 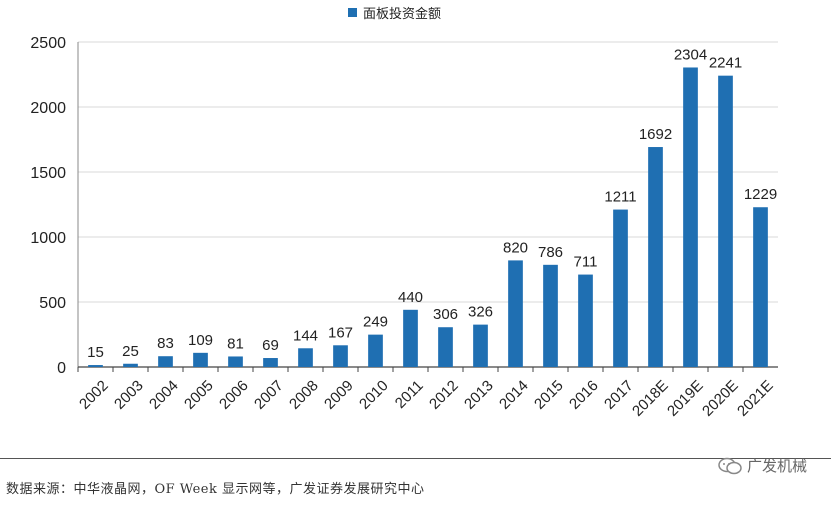 What do you see at coordinates (52, 303) in the screenshot?
I see `y-tick-label: 500` at bounding box center [52, 303].